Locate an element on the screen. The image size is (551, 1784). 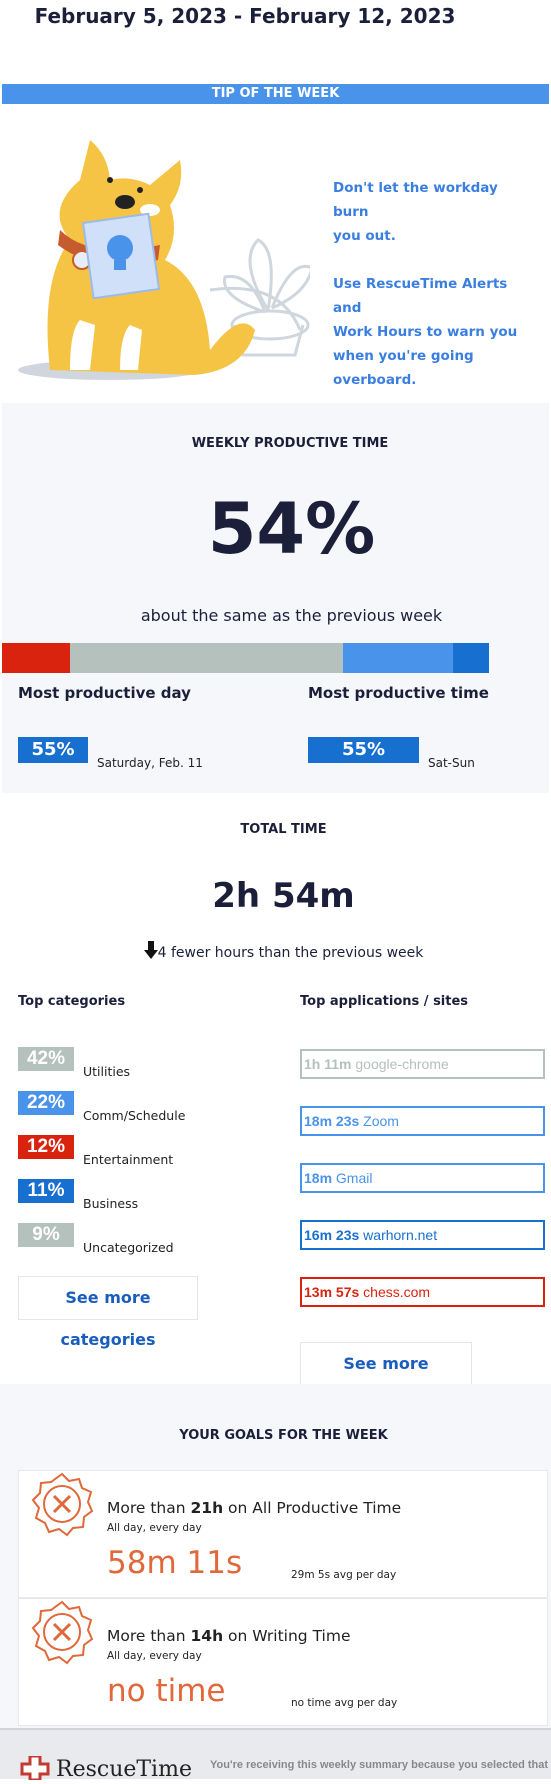
top-apps-title: Top applications / sites is located at coordinates (384, 1001).